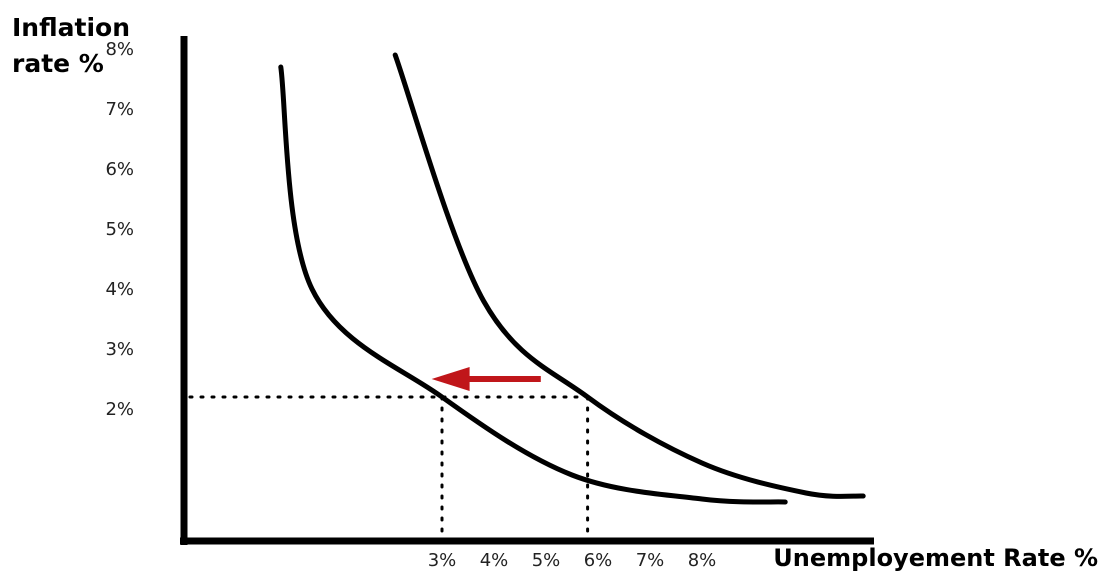  What do you see at coordinates (71, 27) in the screenshot?
I see `y-axis-title-line: Inflation` at bounding box center [71, 27].